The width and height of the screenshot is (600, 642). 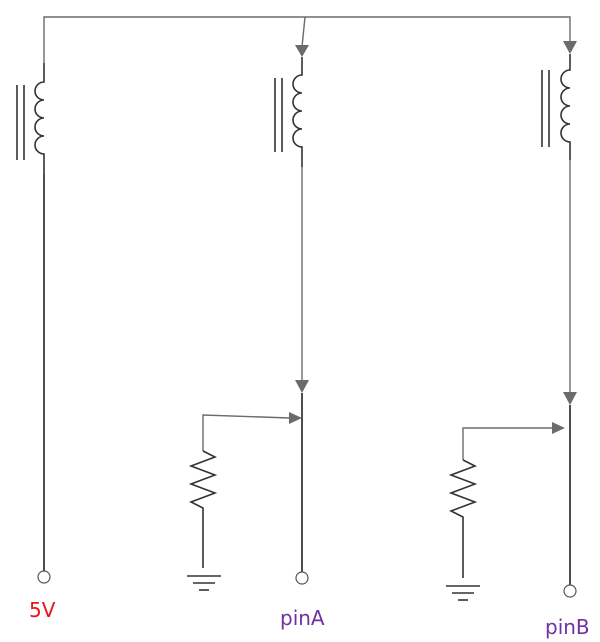 I want to click on inductor-pinb, so click(x=556, y=107).